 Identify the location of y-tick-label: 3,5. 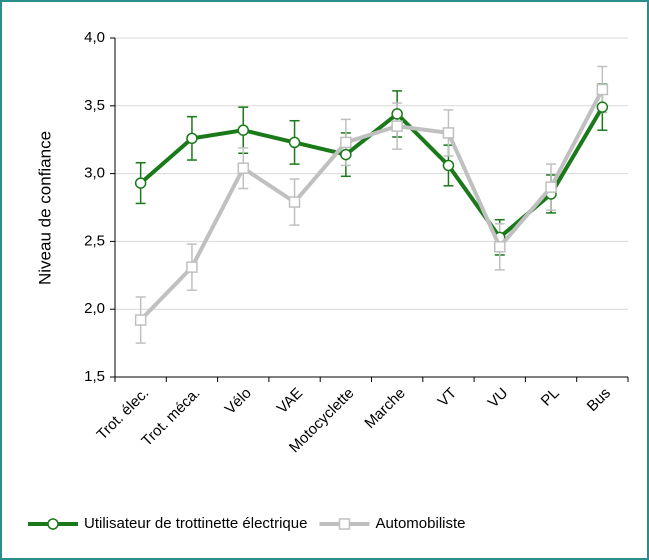
(94, 105).